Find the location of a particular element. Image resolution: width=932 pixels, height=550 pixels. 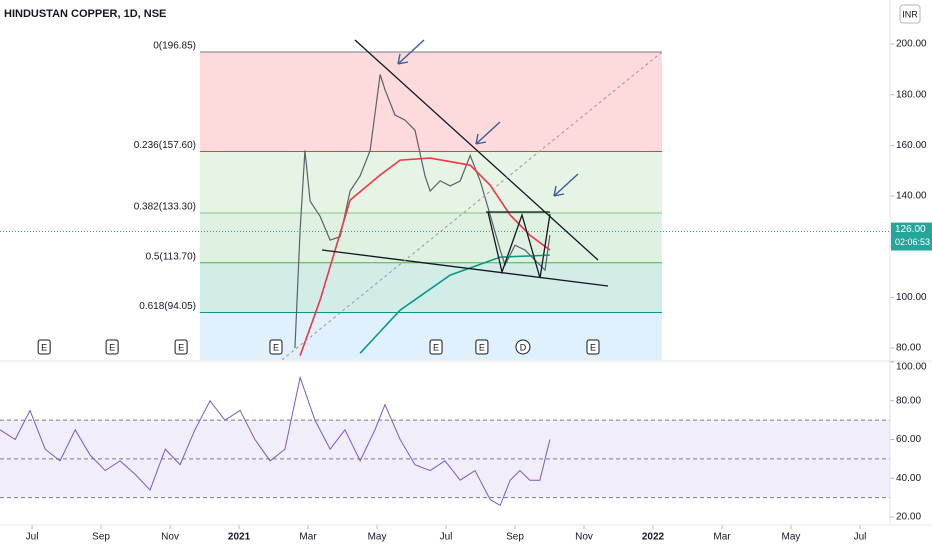

y-tick-label: 20.00 is located at coordinates (908, 517).